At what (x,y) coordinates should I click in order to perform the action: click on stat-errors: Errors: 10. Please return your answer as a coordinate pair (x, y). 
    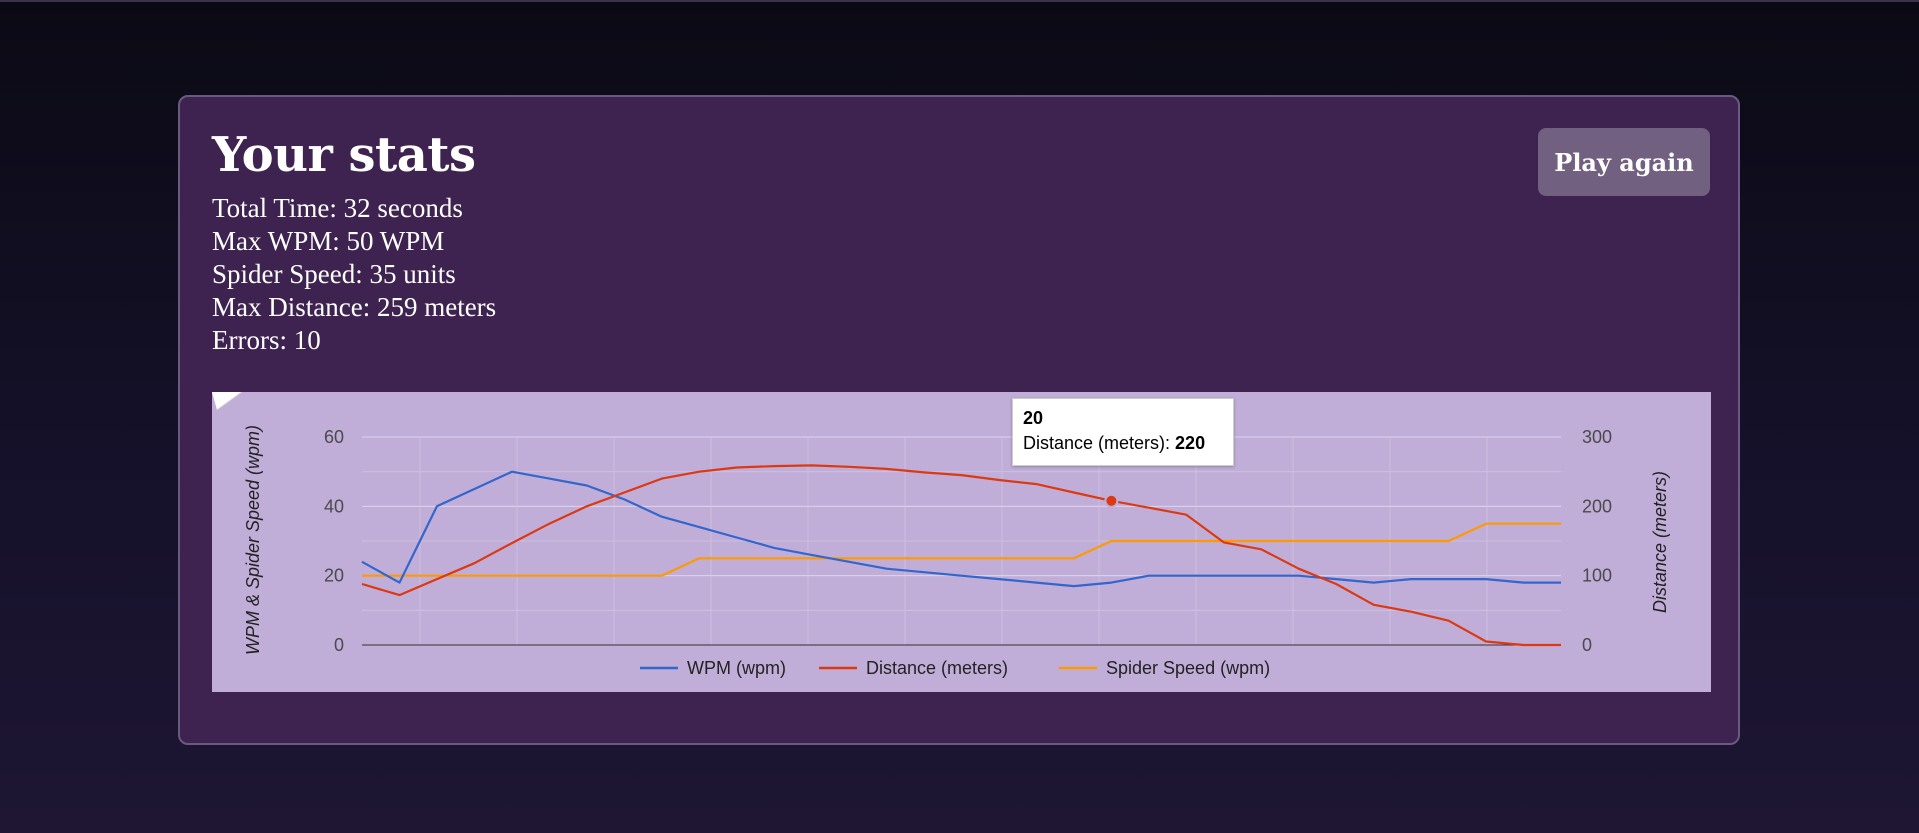
    Looking at the image, I should click on (266, 340).